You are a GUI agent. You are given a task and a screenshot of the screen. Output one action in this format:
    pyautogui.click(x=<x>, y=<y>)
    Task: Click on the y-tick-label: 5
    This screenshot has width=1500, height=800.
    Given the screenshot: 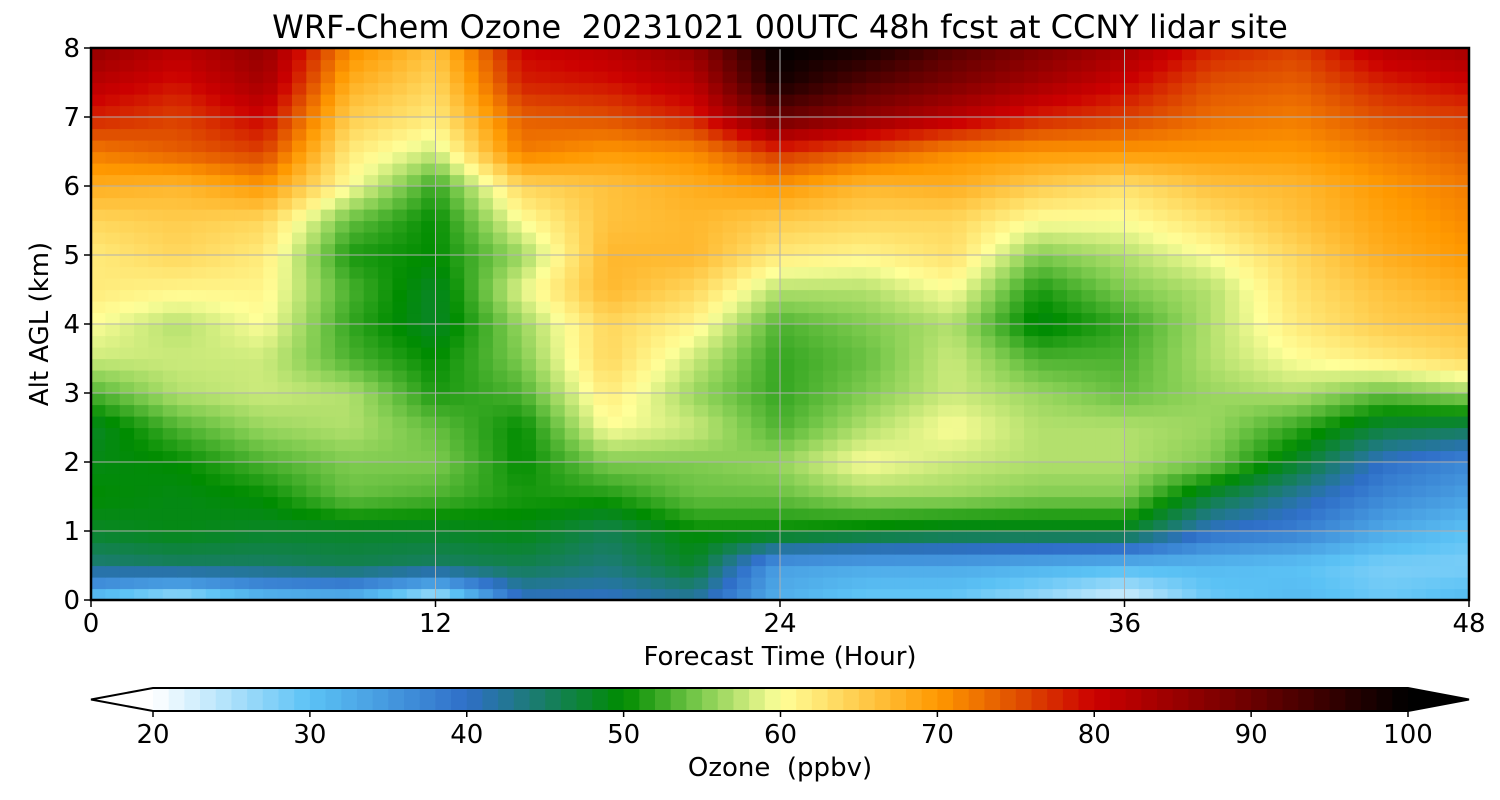 What is the action you would take?
    pyautogui.click(x=71, y=256)
    